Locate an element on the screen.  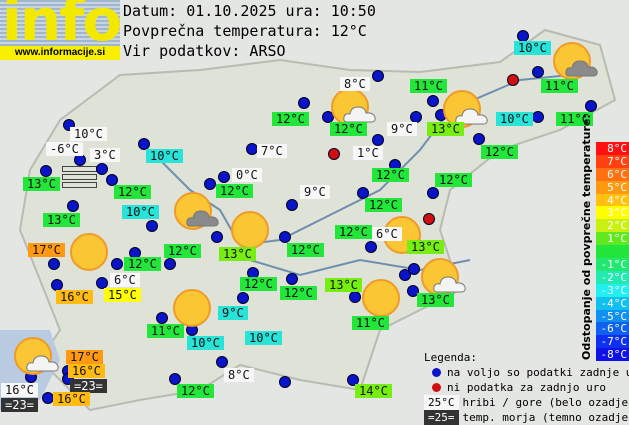
station-temperature-label: 14°C is located at coordinates (373, 391).